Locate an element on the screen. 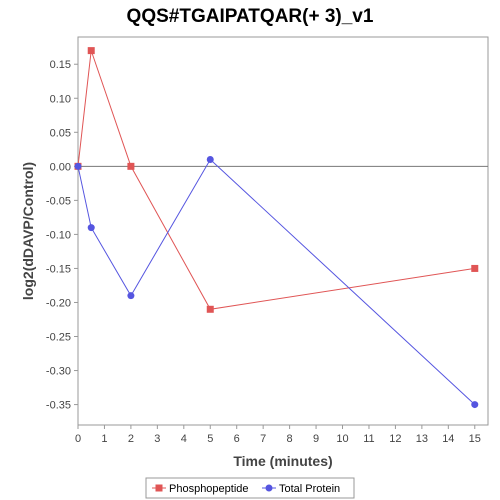 This screenshot has width=500, height=500. x-tick-label: 8 is located at coordinates (290, 439).